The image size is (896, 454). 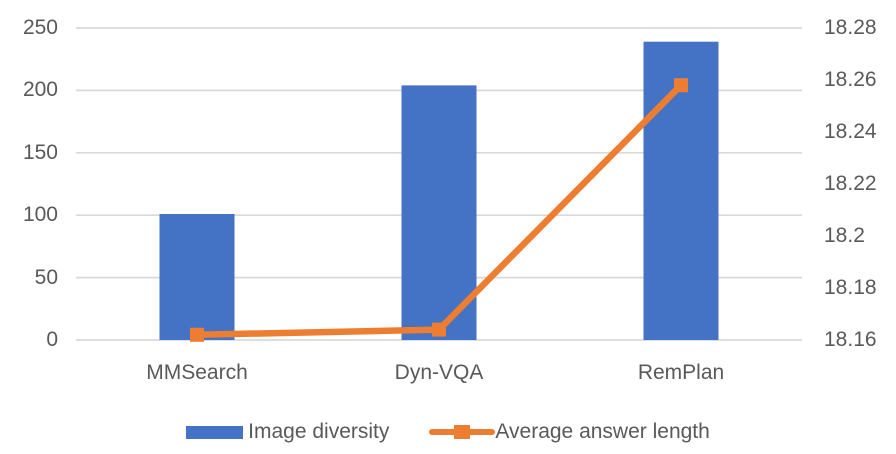 I want to click on right-axis-tick-label: 18.18, so click(x=850, y=287).